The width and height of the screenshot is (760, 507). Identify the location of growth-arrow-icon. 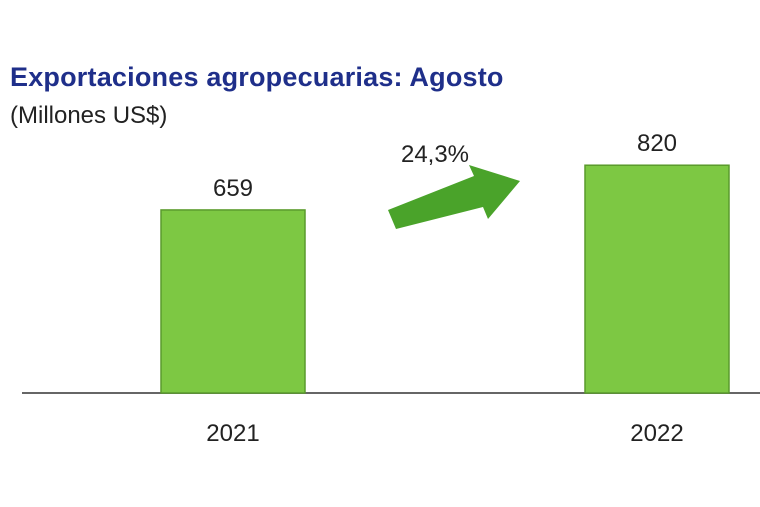
(454, 197).